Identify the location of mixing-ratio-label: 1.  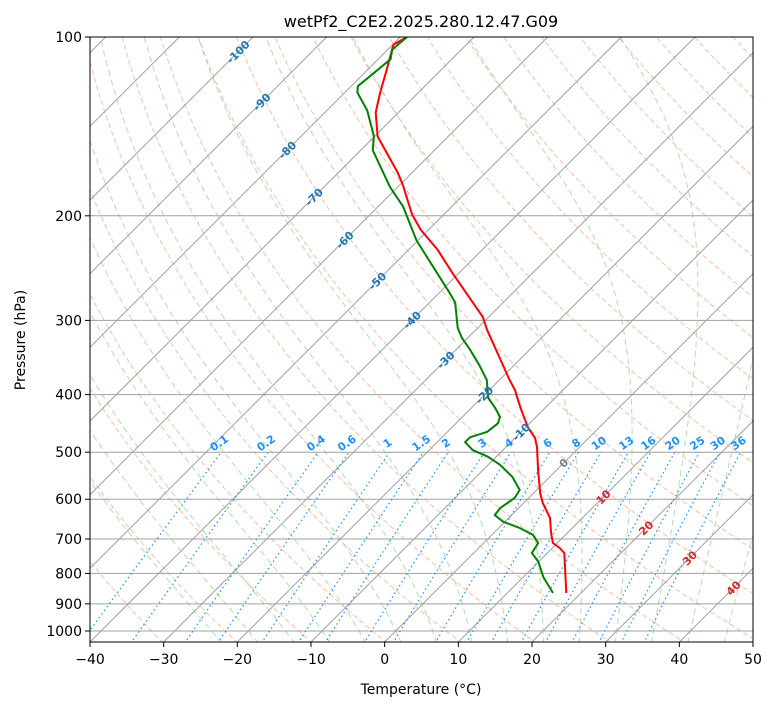
(388, 443).